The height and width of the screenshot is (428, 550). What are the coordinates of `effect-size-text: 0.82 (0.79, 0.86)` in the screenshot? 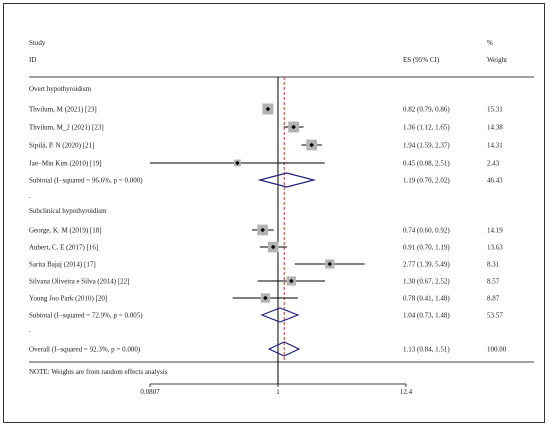 It's located at (426, 110).